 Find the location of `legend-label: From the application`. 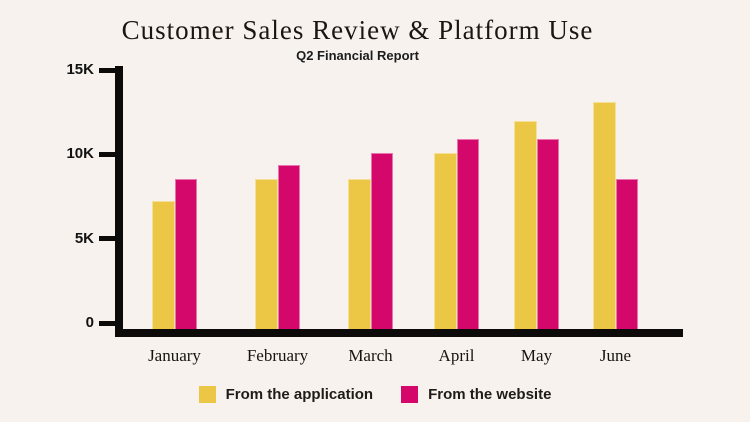

legend-label: From the application is located at coordinates (299, 394).